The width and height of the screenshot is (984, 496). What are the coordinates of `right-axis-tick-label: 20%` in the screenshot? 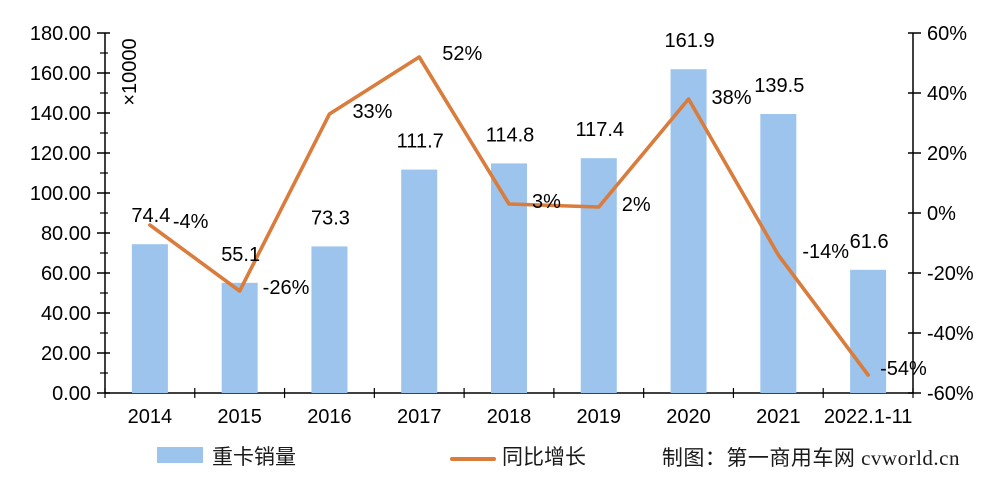 It's located at (947, 154).